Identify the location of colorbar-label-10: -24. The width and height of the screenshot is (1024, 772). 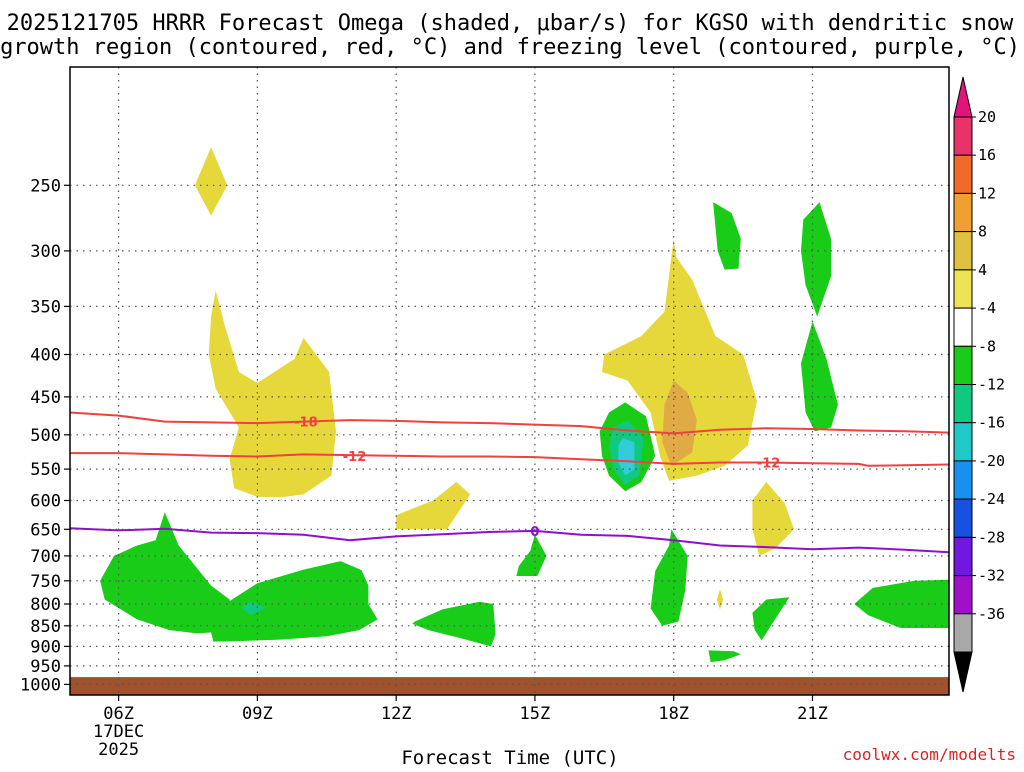
(991, 499).